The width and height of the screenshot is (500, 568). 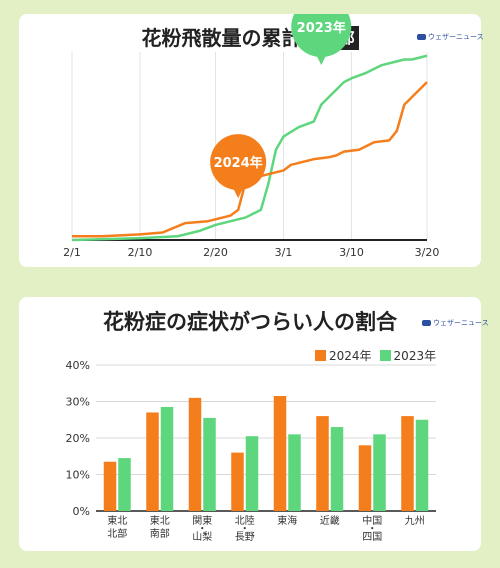 I want to click on x-tick-label: 東北南部, so click(x=160, y=527).